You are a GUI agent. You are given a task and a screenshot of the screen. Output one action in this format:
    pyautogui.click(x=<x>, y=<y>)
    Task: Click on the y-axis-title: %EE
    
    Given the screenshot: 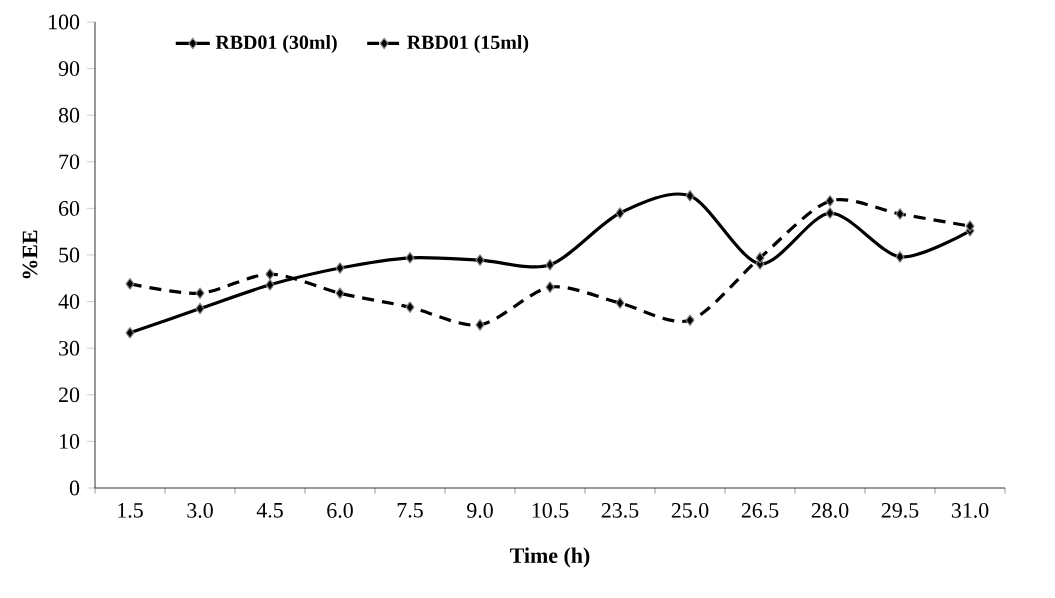 What is the action you would take?
    pyautogui.click(x=30, y=254)
    